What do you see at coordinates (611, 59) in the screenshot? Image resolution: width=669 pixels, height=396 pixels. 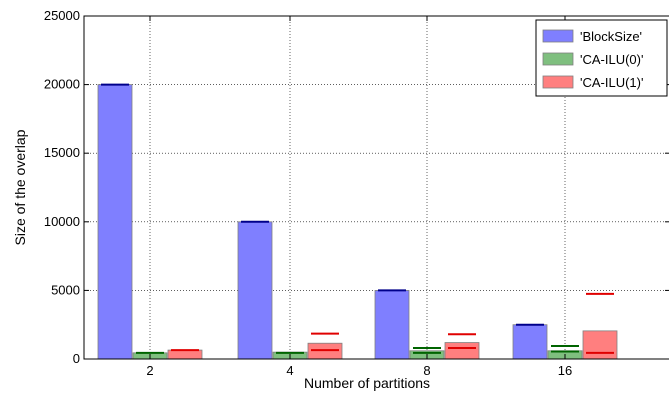 I see `legend-entry-label: 'CA-ILU(0)'` at bounding box center [611, 59].